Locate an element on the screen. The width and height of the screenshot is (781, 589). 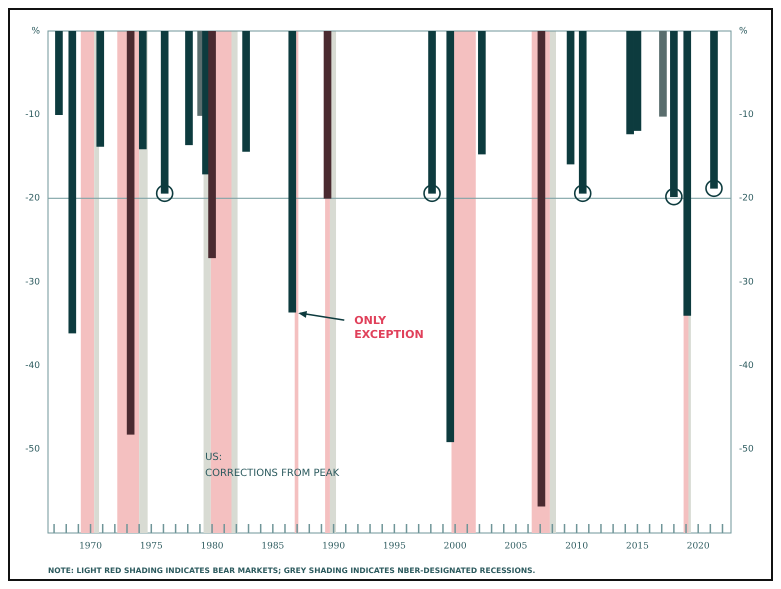
text: US: is located at coordinates (213, 458).